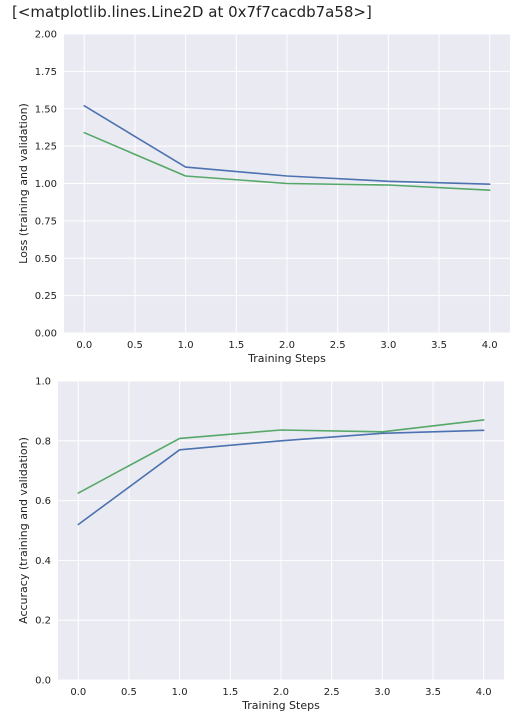  I want to click on chart-0-y-tick-label: 0.50, so click(46, 259).